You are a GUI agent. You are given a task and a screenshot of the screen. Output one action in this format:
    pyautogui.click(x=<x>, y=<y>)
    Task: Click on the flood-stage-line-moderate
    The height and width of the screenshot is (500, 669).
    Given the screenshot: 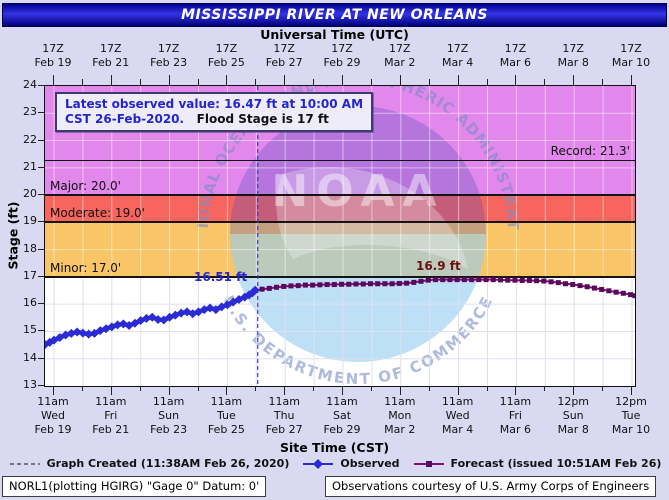 What is the action you would take?
    pyautogui.click(x=340, y=222)
    